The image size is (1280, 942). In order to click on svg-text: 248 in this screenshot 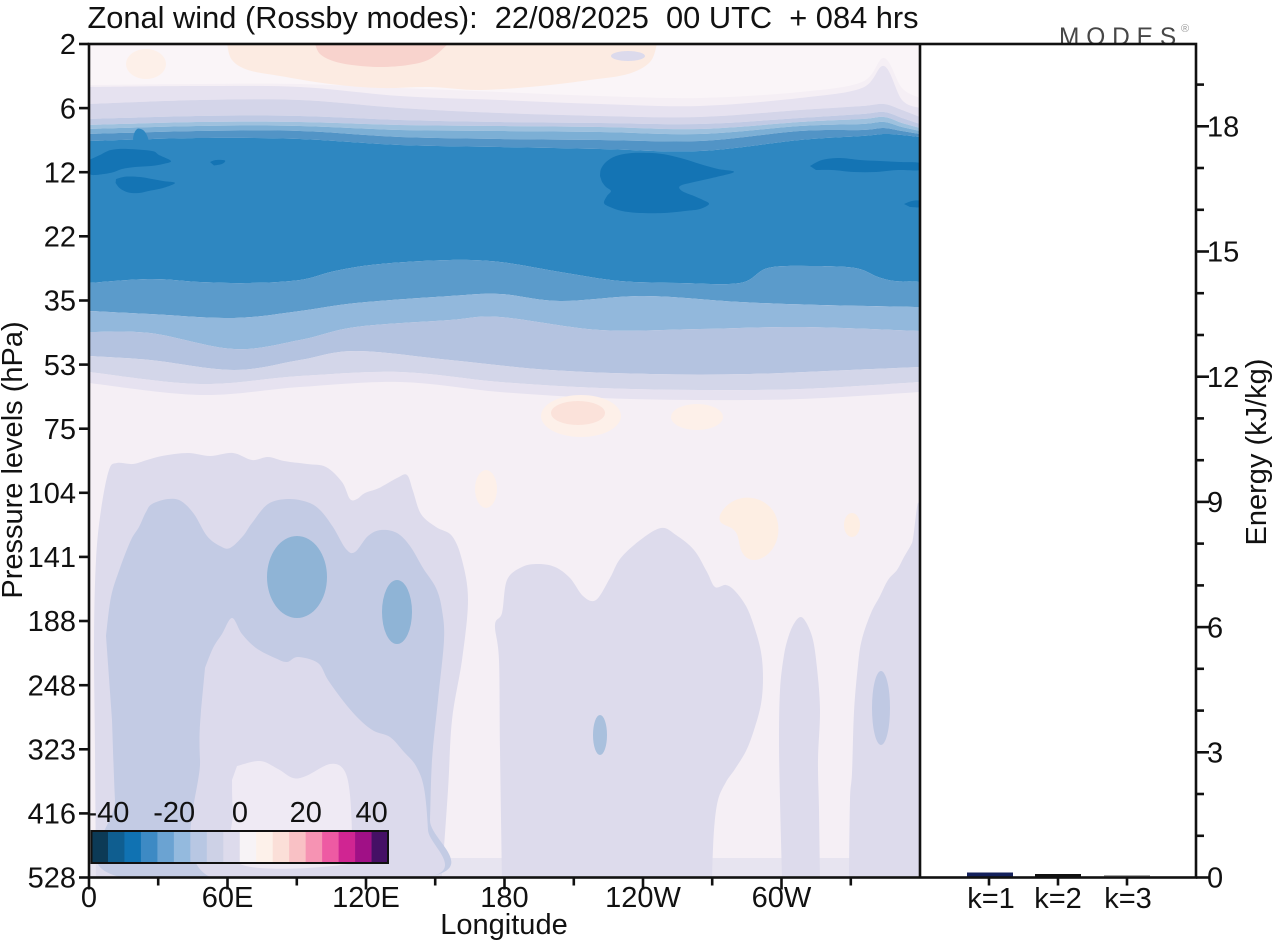, I will do `click(52, 686)`.